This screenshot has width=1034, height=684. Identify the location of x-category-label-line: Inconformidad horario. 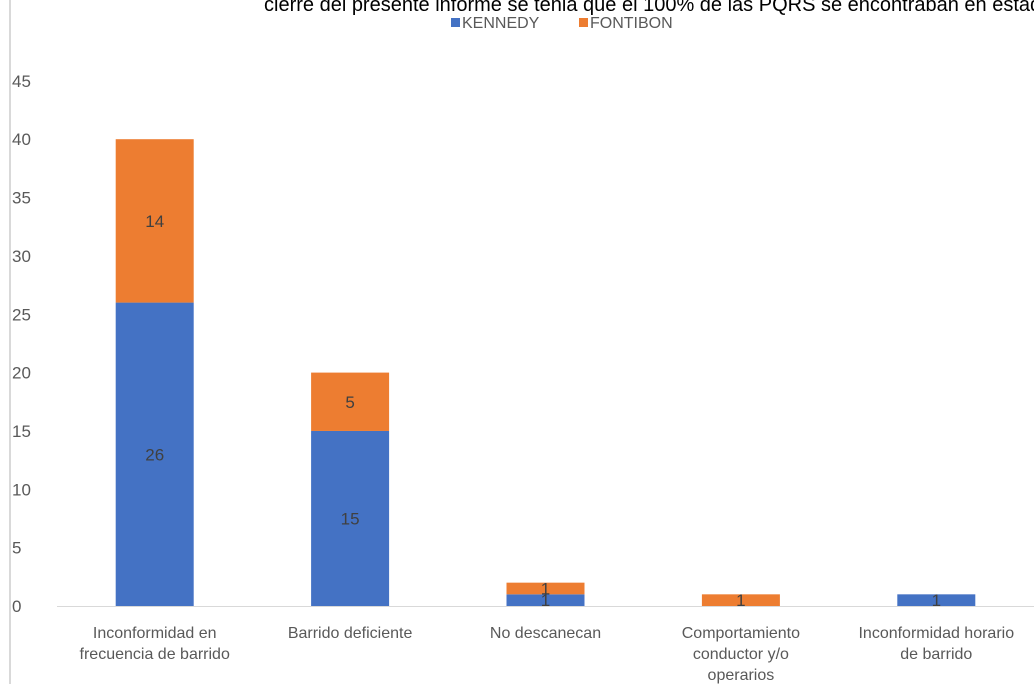
(936, 633).